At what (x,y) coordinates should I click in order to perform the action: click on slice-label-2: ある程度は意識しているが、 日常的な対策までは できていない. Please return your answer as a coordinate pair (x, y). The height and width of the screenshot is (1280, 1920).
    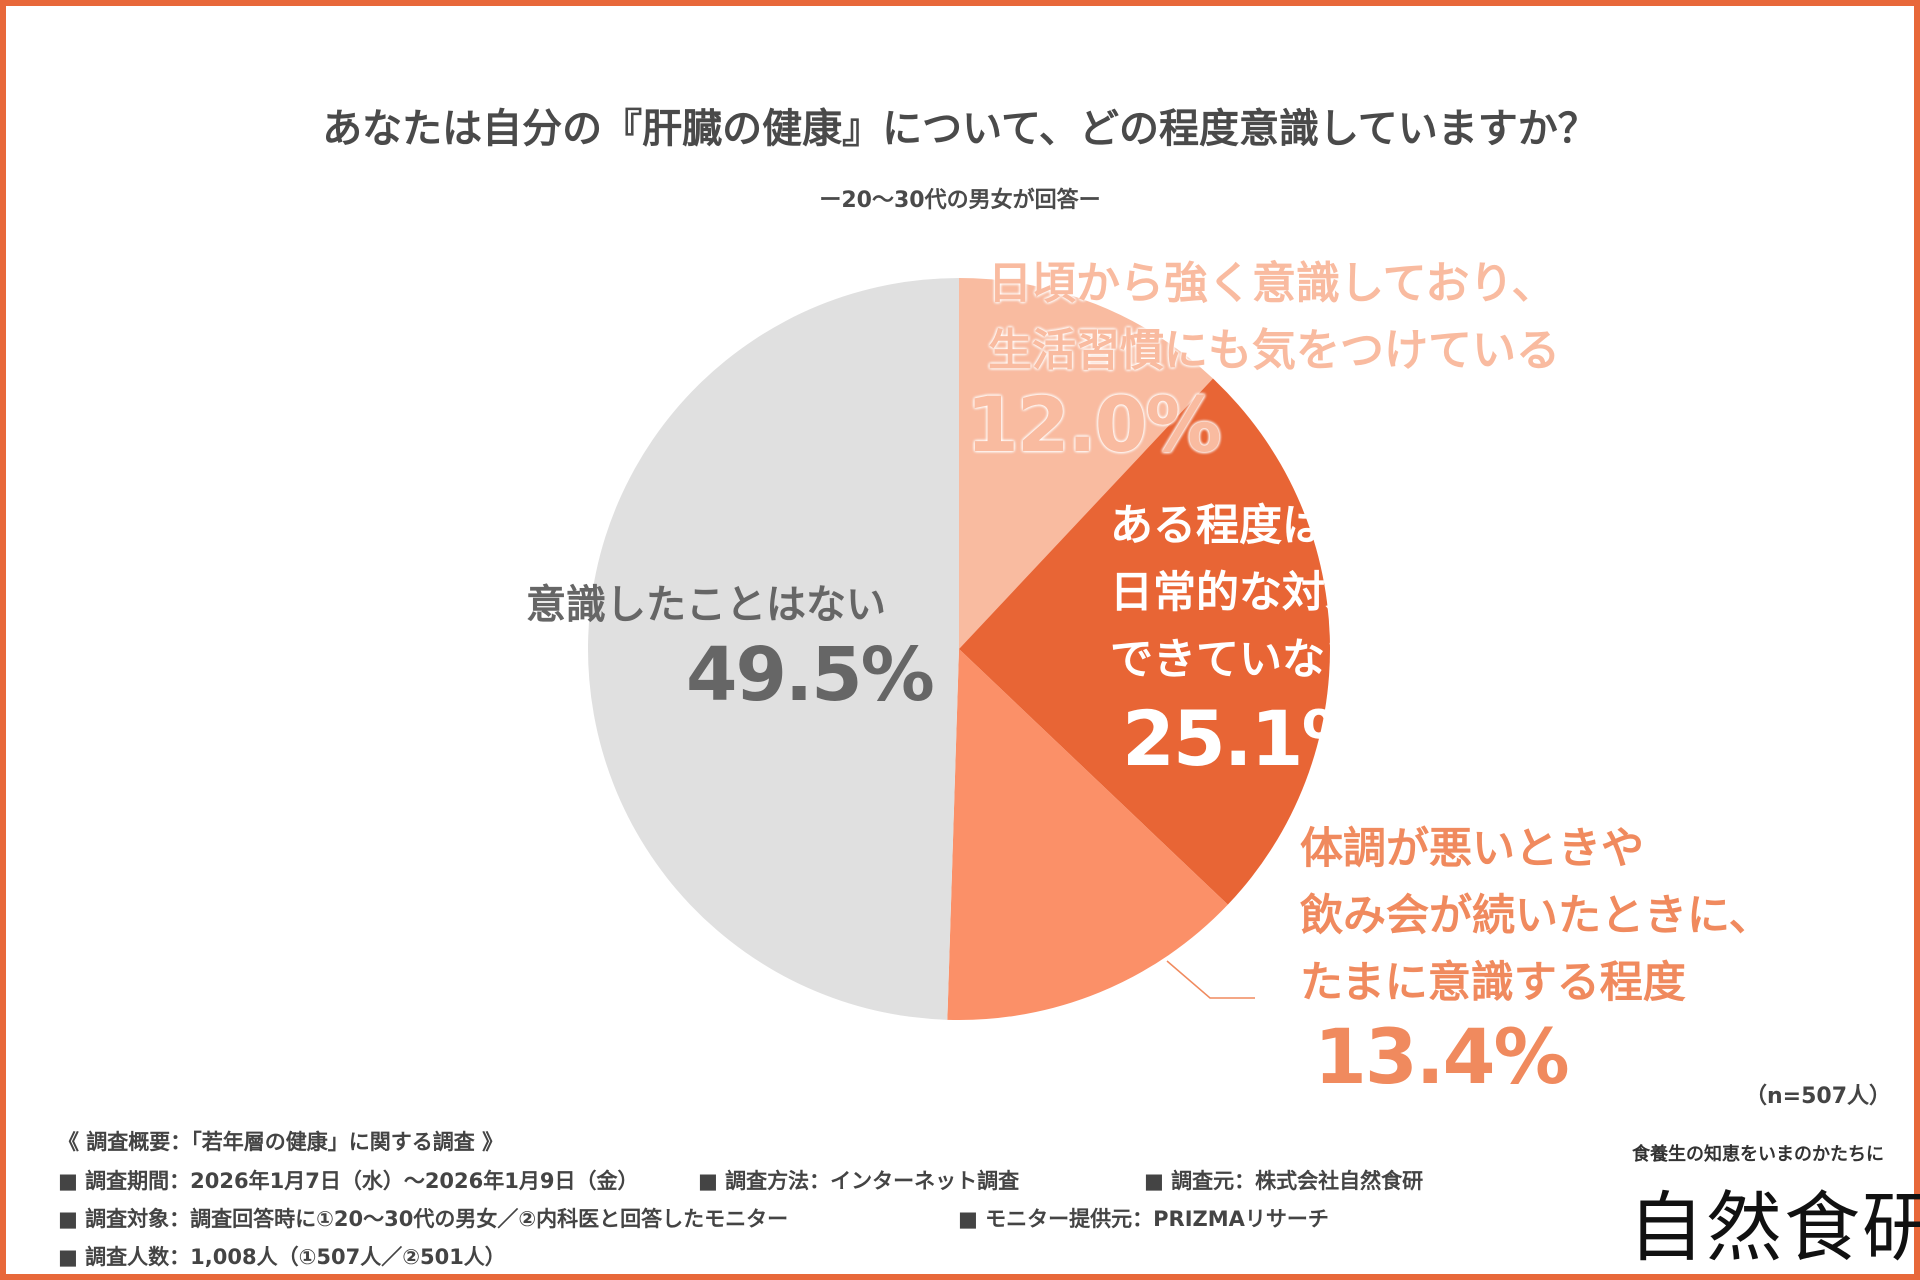
    Looking at the image, I should click on (1388, 593).